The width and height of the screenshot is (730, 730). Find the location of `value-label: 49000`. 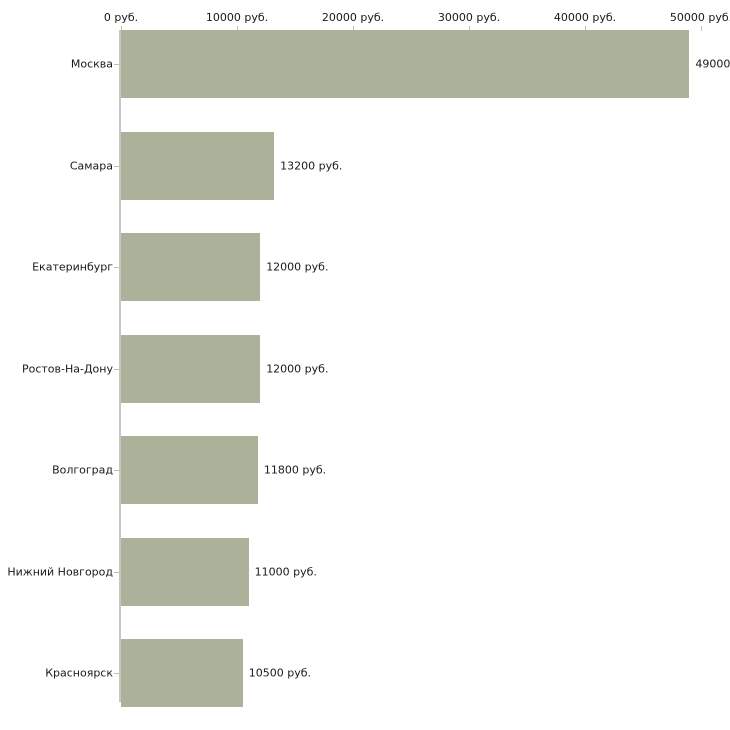

value-label: 49000 is located at coordinates (712, 64).